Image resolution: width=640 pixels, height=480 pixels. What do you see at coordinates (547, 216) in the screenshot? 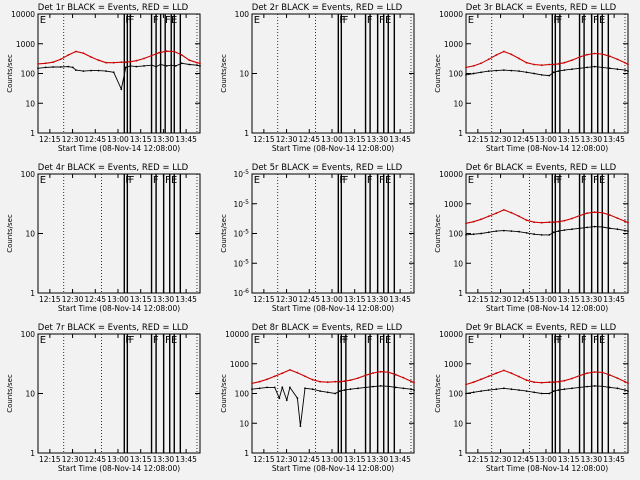
I see `lld-series-line` at bounding box center [547, 216].